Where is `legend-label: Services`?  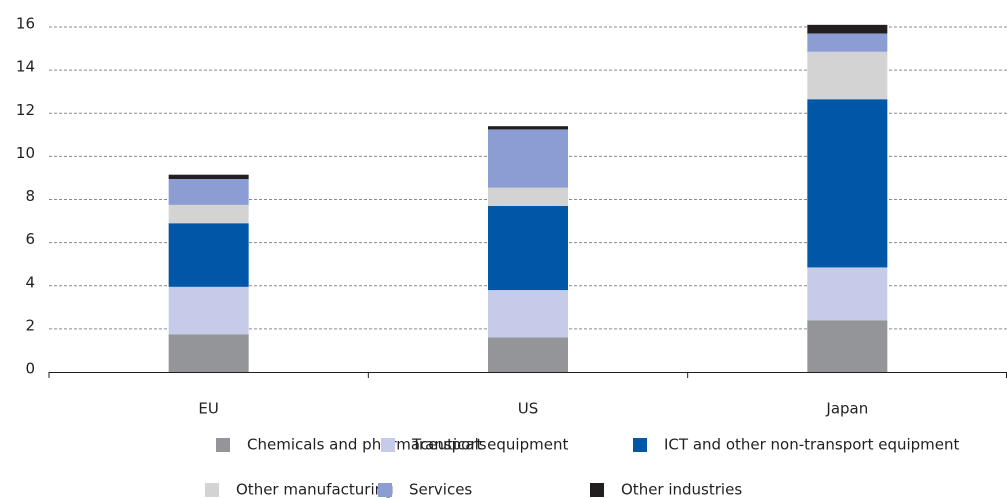 legend-label: Services is located at coordinates (440, 489).